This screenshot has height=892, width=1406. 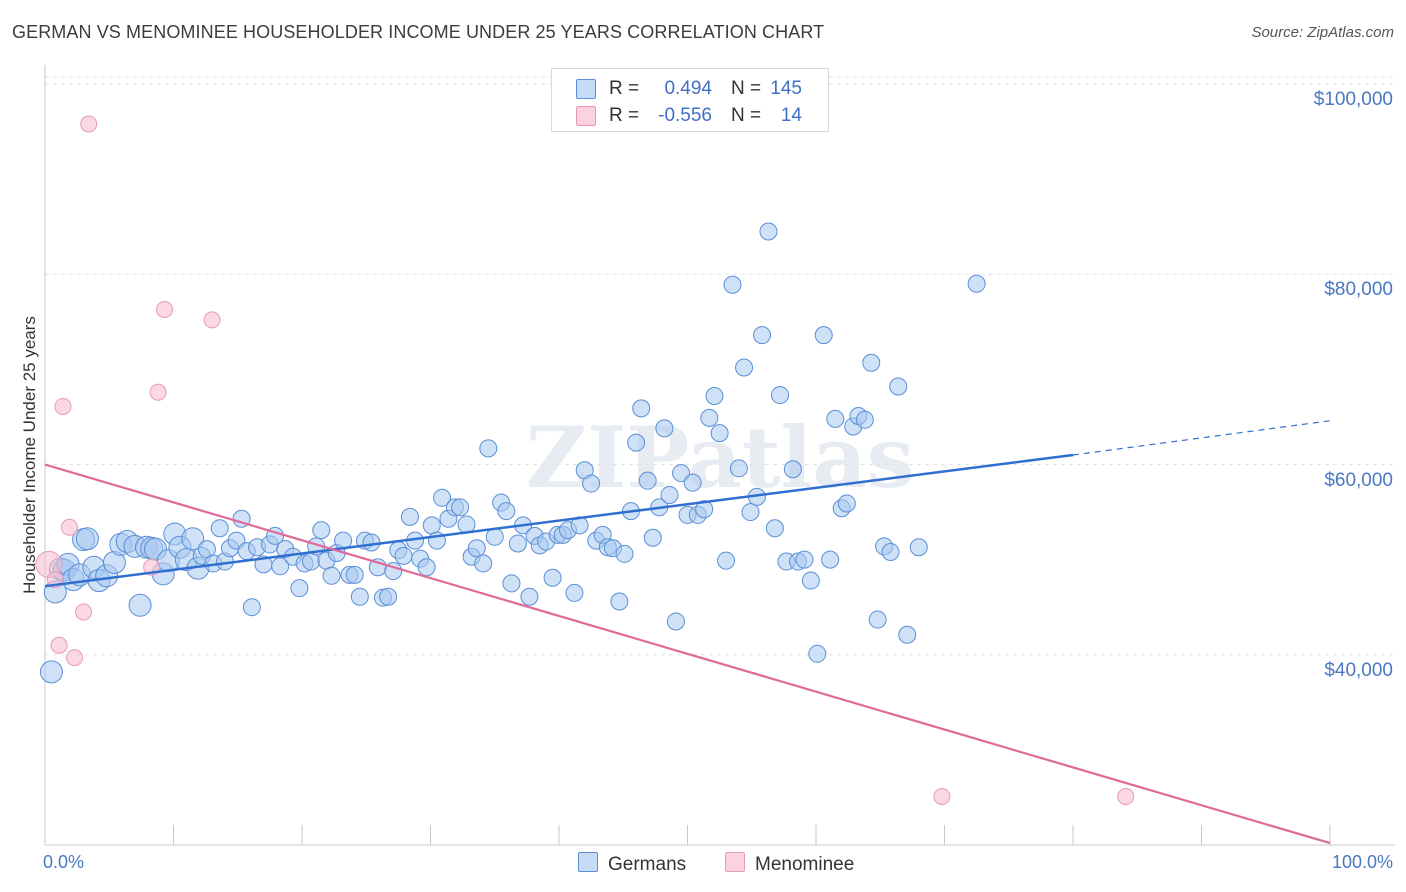 What do you see at coordinates (1362, 862) in the screenshot?
I see `x-tick-label-max: 100.0%` at bounding box center [1362, 862].